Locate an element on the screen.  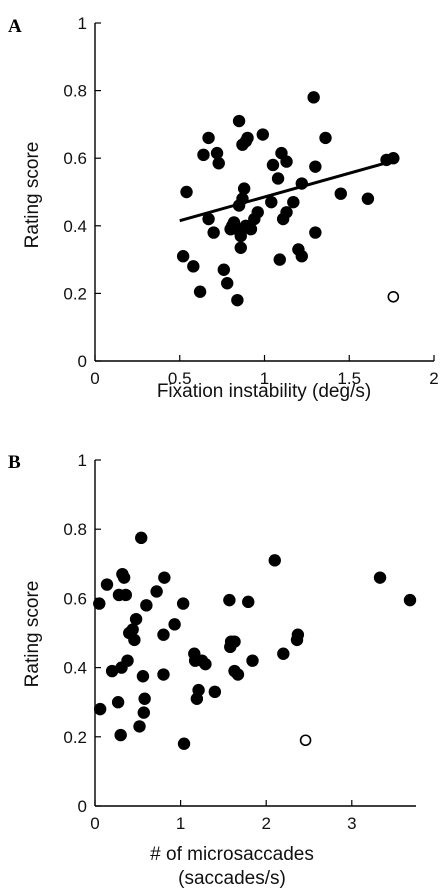
y-tick-label-a: 0.8 is located at coordinates (75, 91).